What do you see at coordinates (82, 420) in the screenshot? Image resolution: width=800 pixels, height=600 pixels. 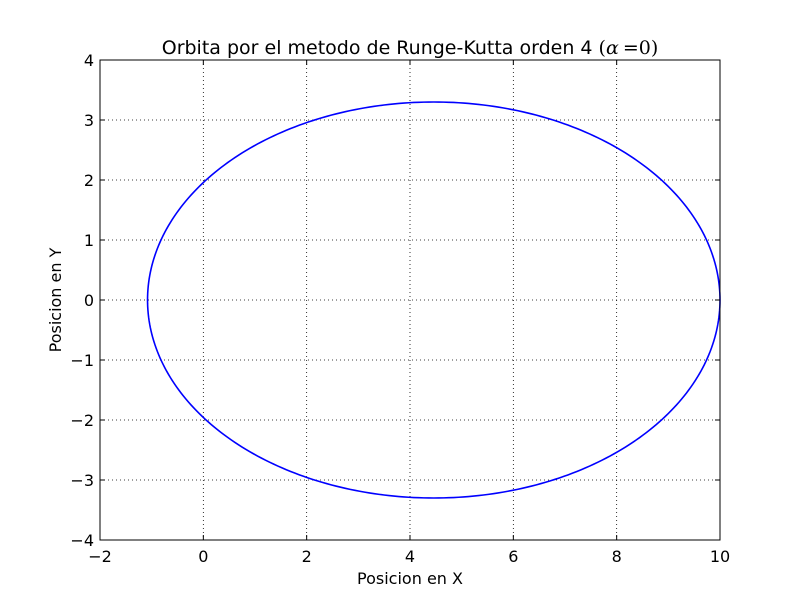 I see `y-tick-label: −2` at bounding box center [82, 420].